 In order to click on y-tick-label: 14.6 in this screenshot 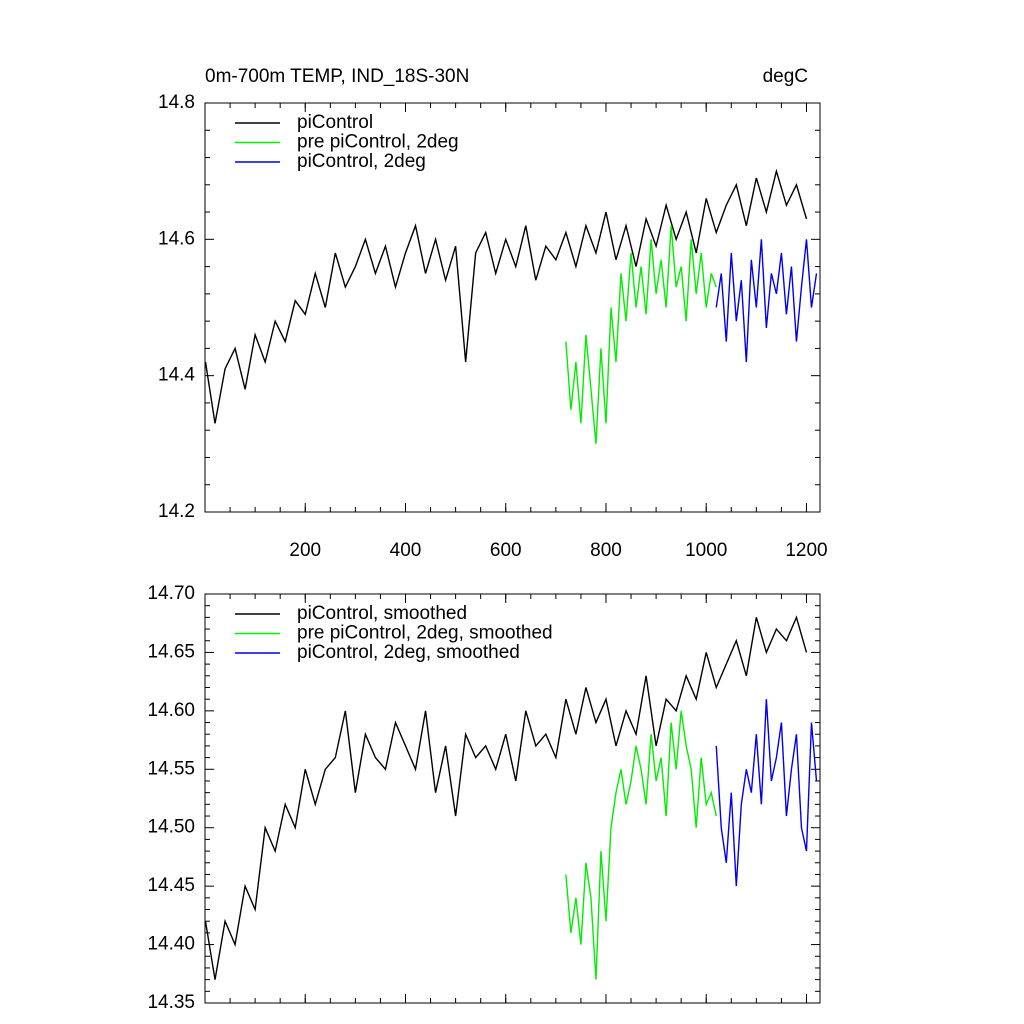, I will do `click(176, 238)`.